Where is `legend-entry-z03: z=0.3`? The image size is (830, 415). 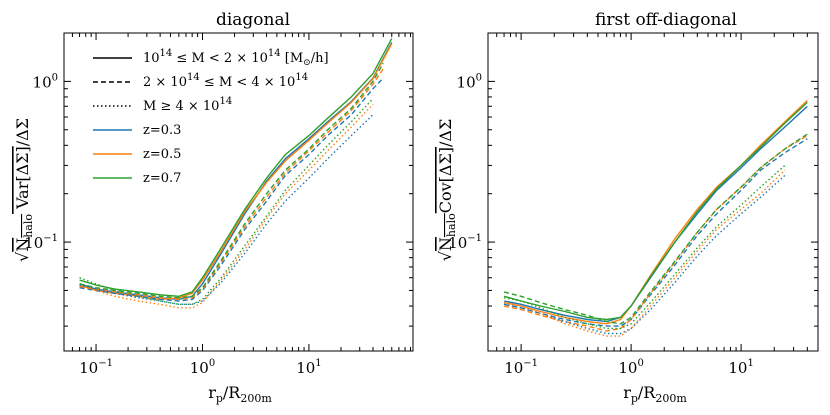
legend-entry-z03: z=0.3 is located at coordinates (137, 130).